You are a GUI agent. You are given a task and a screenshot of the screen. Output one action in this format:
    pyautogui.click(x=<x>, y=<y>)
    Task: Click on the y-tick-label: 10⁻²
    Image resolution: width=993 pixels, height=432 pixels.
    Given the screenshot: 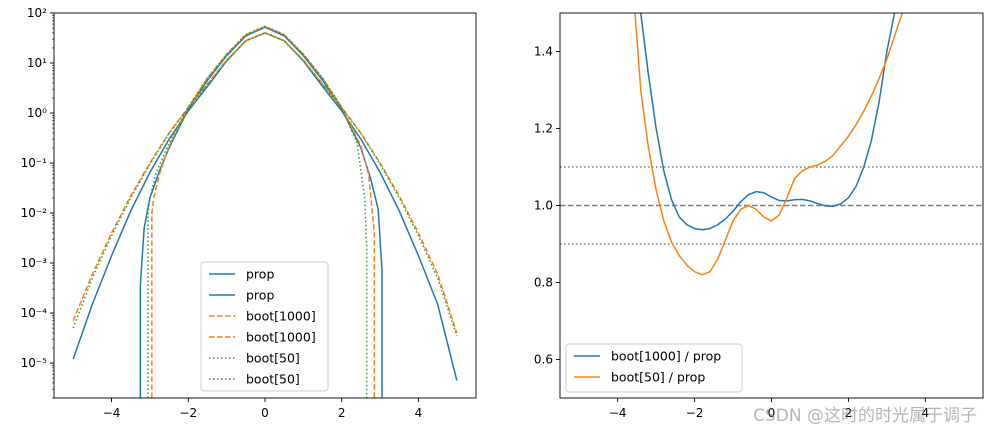 What is the action you would take?
    pyautogui.click(x=34, y=213)
    